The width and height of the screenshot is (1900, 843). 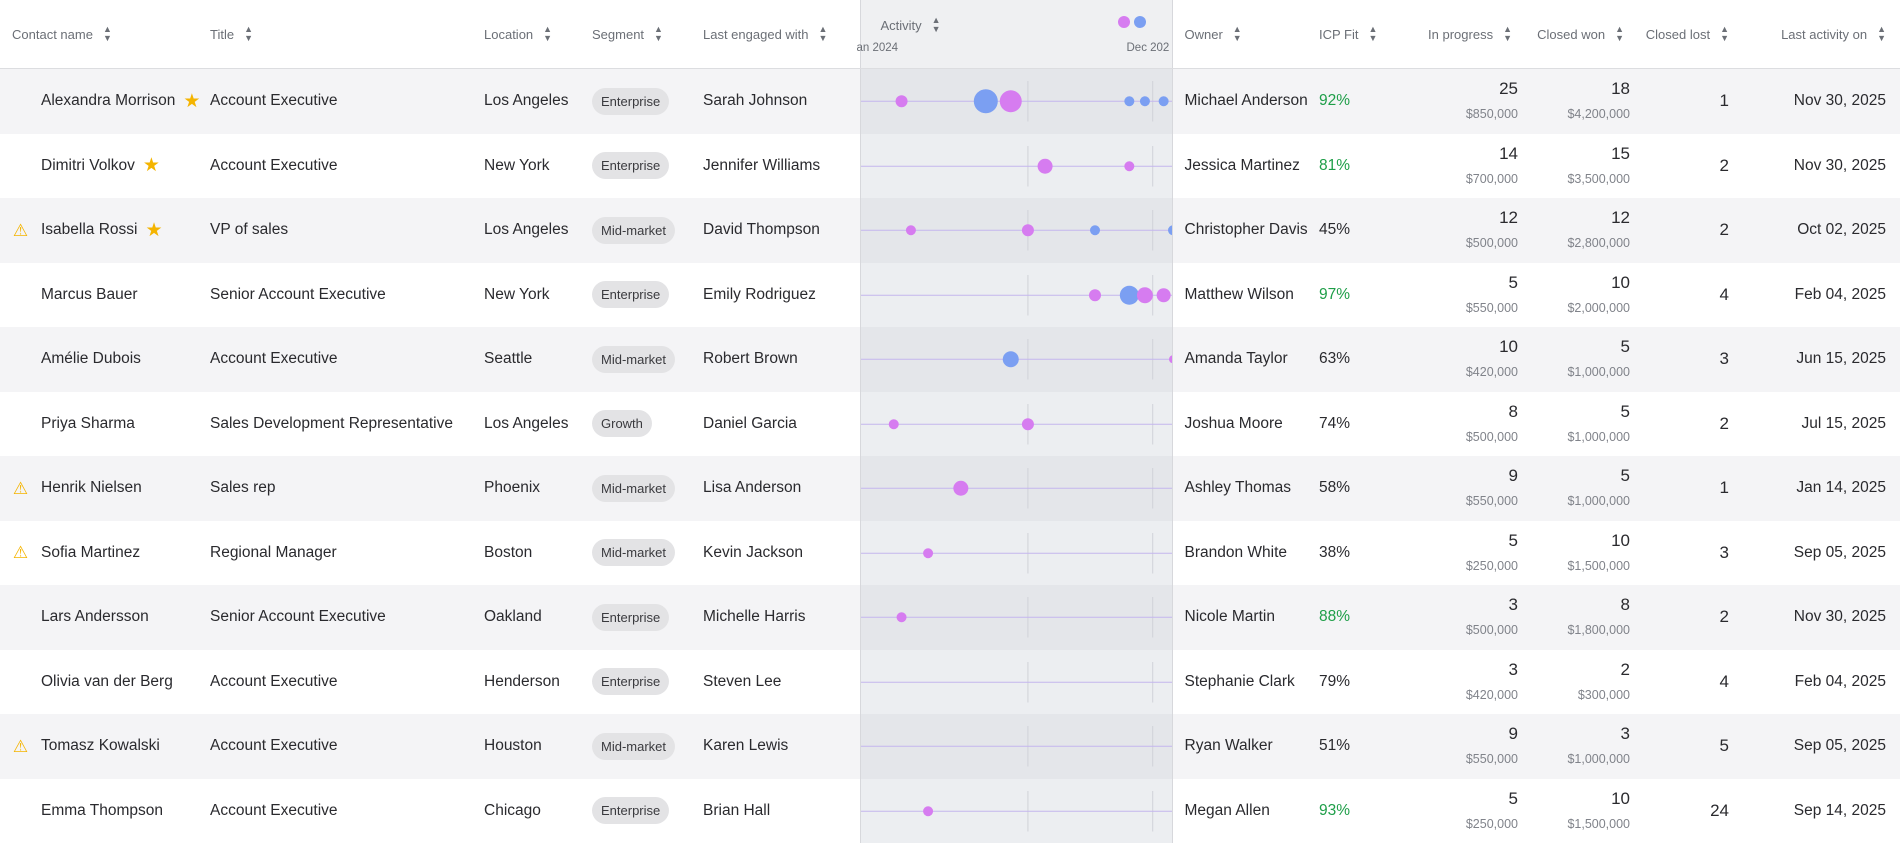 I want to click on col-contact-name: Contact name ▲ ▼, so click(x=105, y=34).